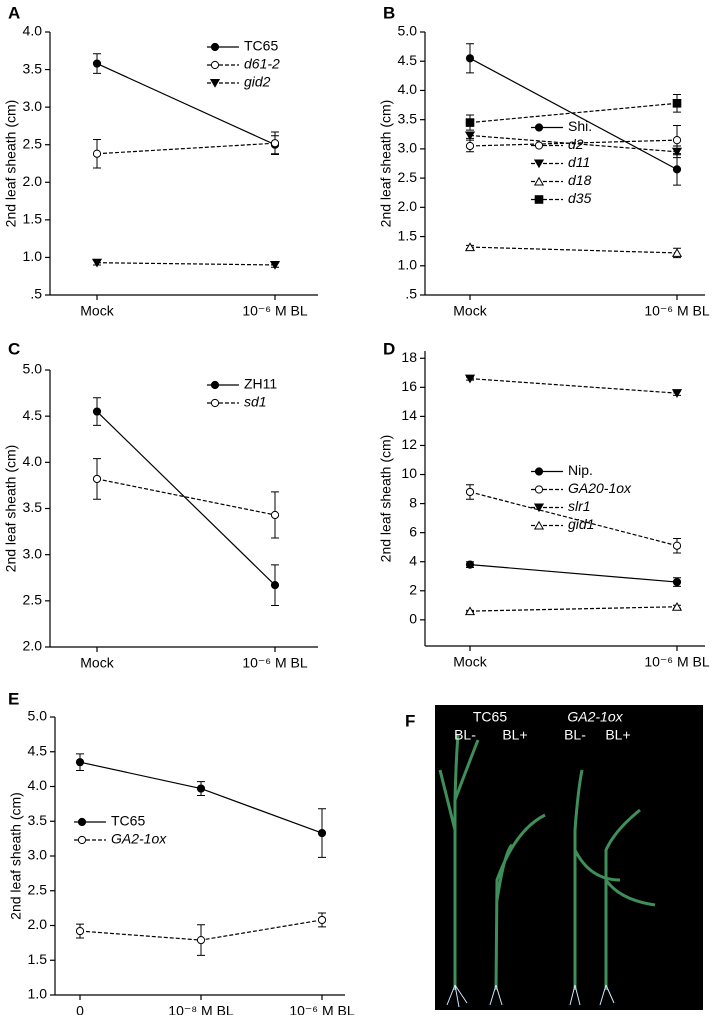 The image size is (719, 1015). I want to click on legend-label: d11, so click(579, 162).